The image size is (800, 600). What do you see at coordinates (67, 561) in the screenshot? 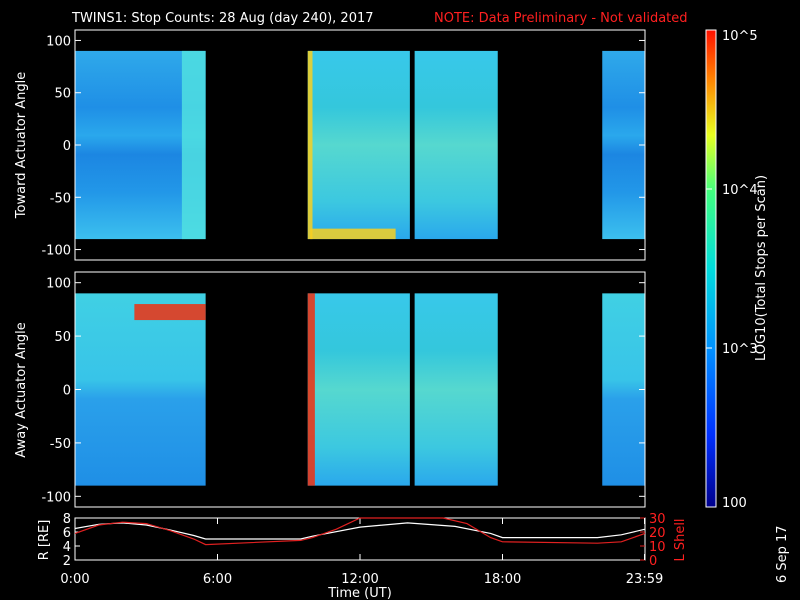
I see `y-tick-label: 2` at bounding box center [67, 561].